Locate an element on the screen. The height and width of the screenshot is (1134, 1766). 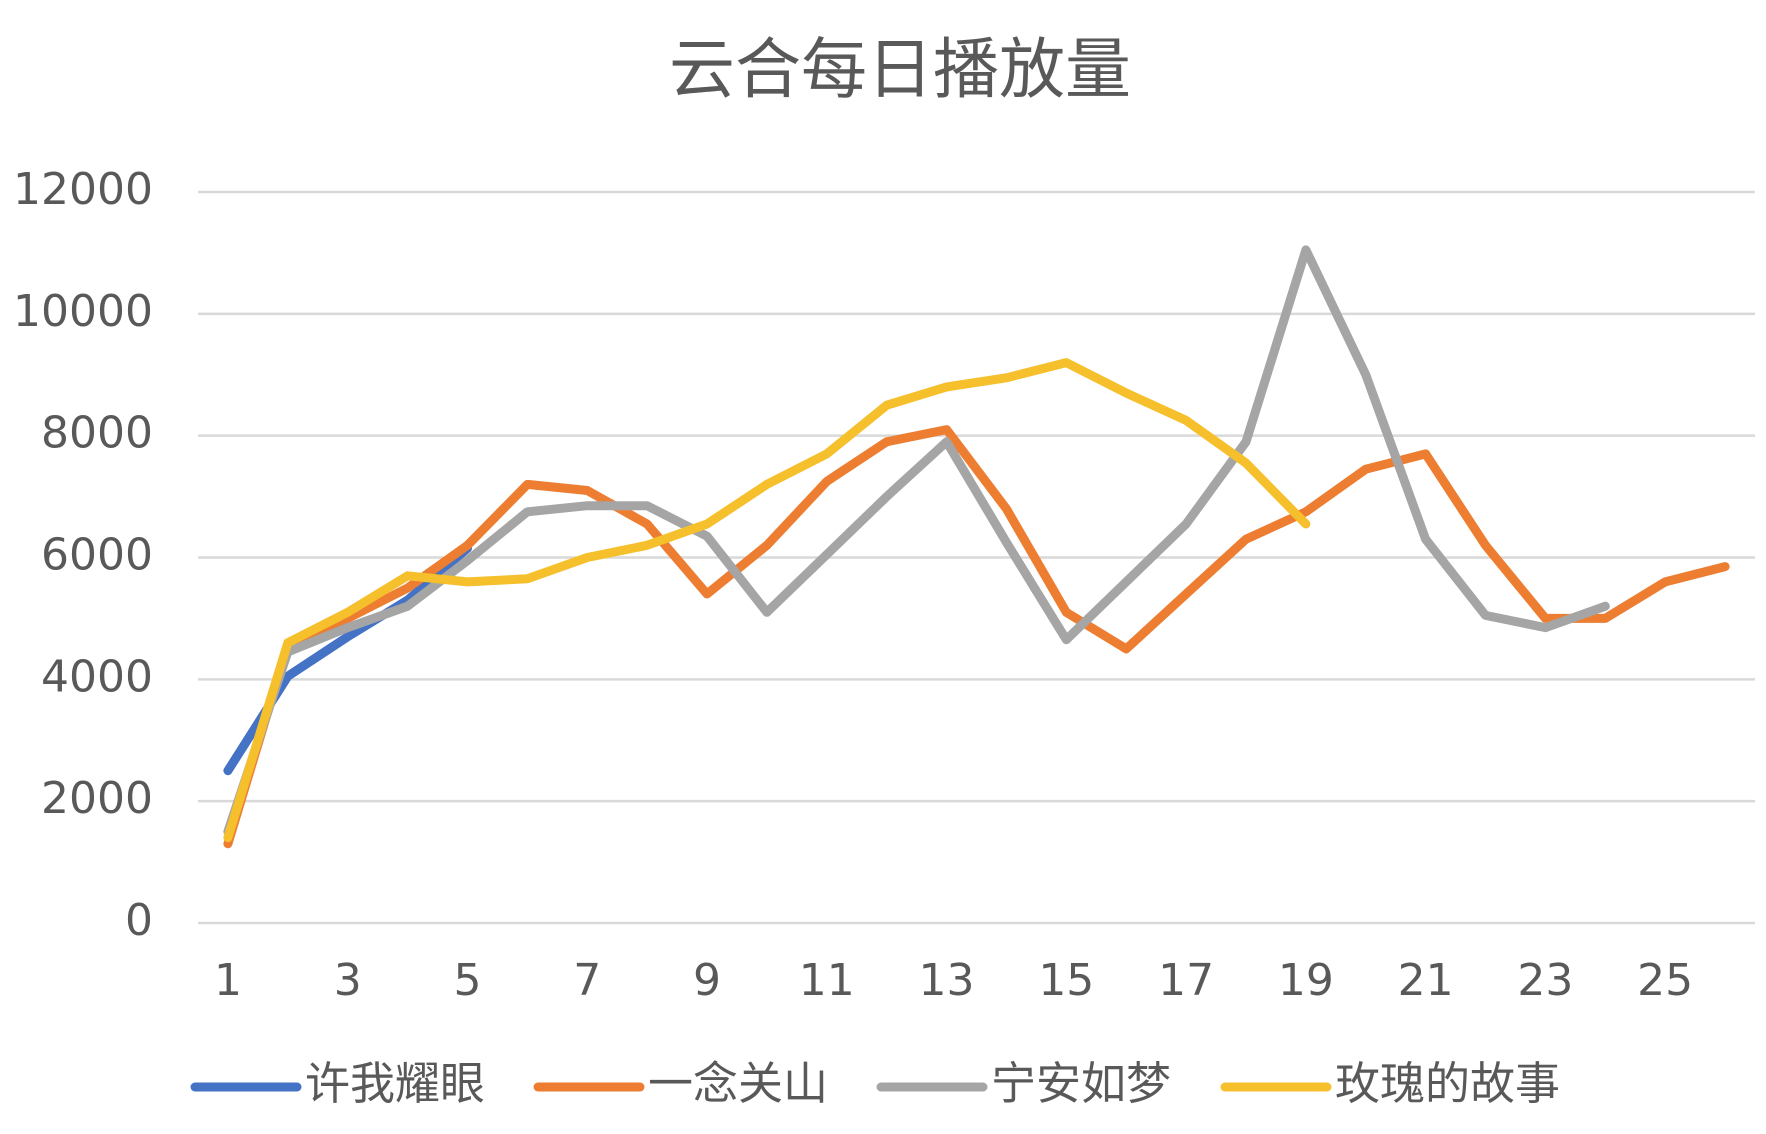
x-tick-label: 25 is located at coordinates (1665, 980).